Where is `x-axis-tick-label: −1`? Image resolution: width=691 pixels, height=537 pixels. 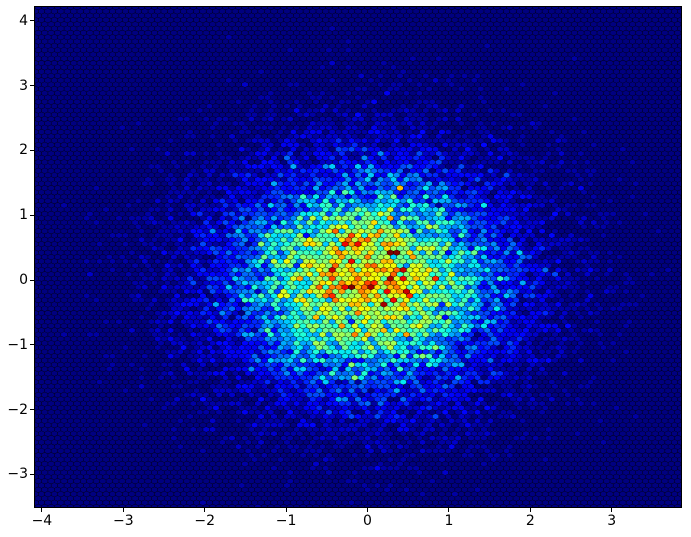
x-axis-tick-label: −1 is located at coordinates (286, 521).